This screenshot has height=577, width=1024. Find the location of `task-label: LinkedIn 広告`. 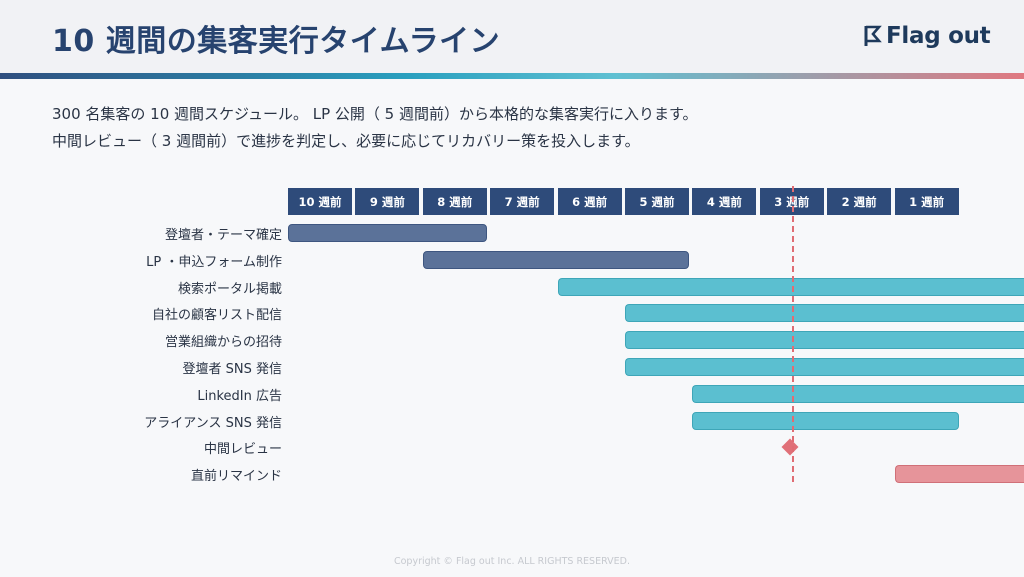

task-label: LinkedIn 広告 is located at coordinates (239, 396).